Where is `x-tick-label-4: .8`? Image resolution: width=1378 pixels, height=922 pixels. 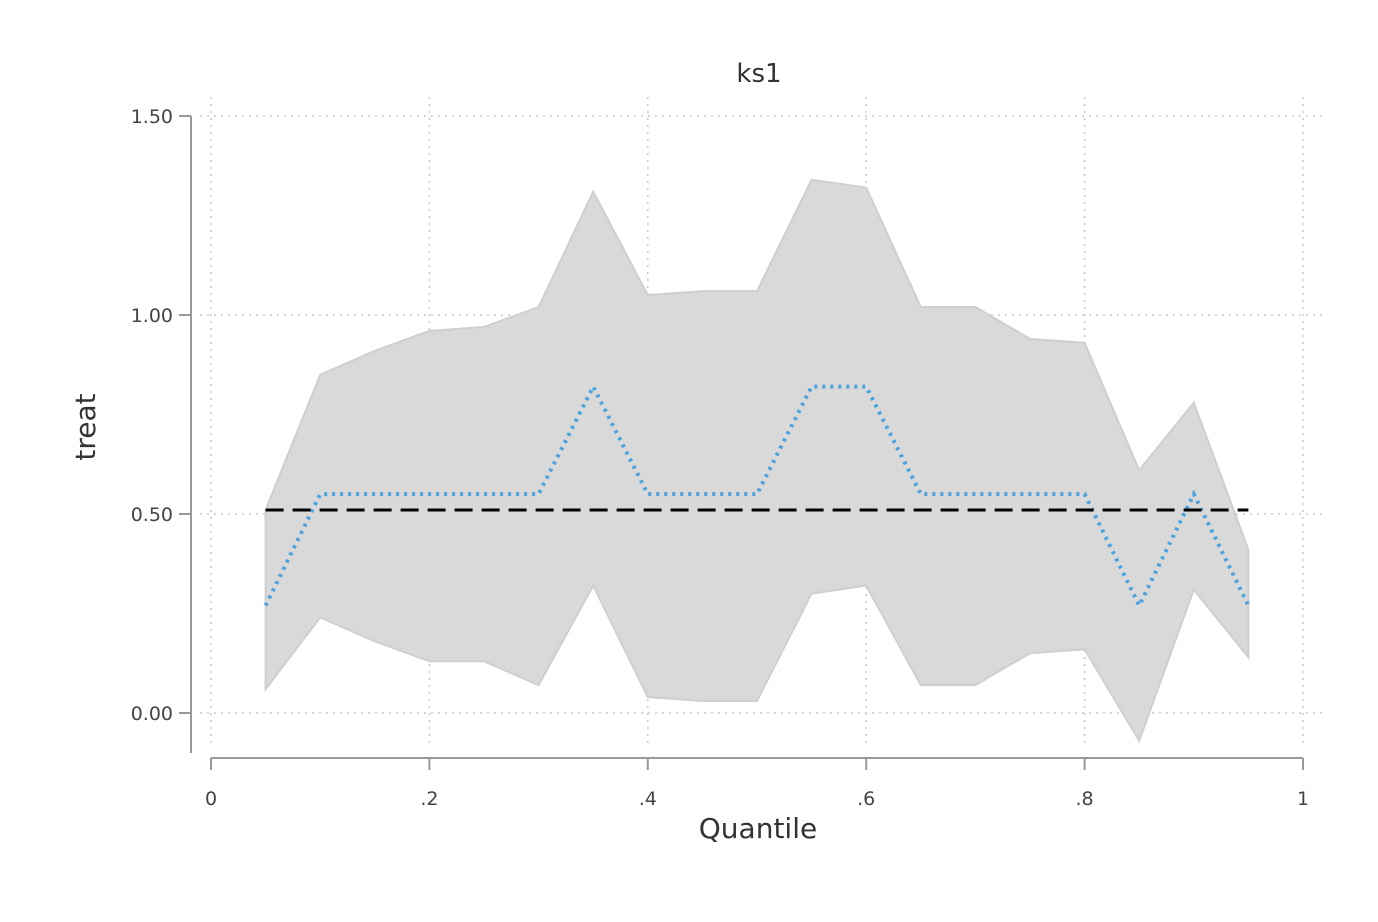
x-tick-label-4: .8 is located at coordinates (1085, 799).